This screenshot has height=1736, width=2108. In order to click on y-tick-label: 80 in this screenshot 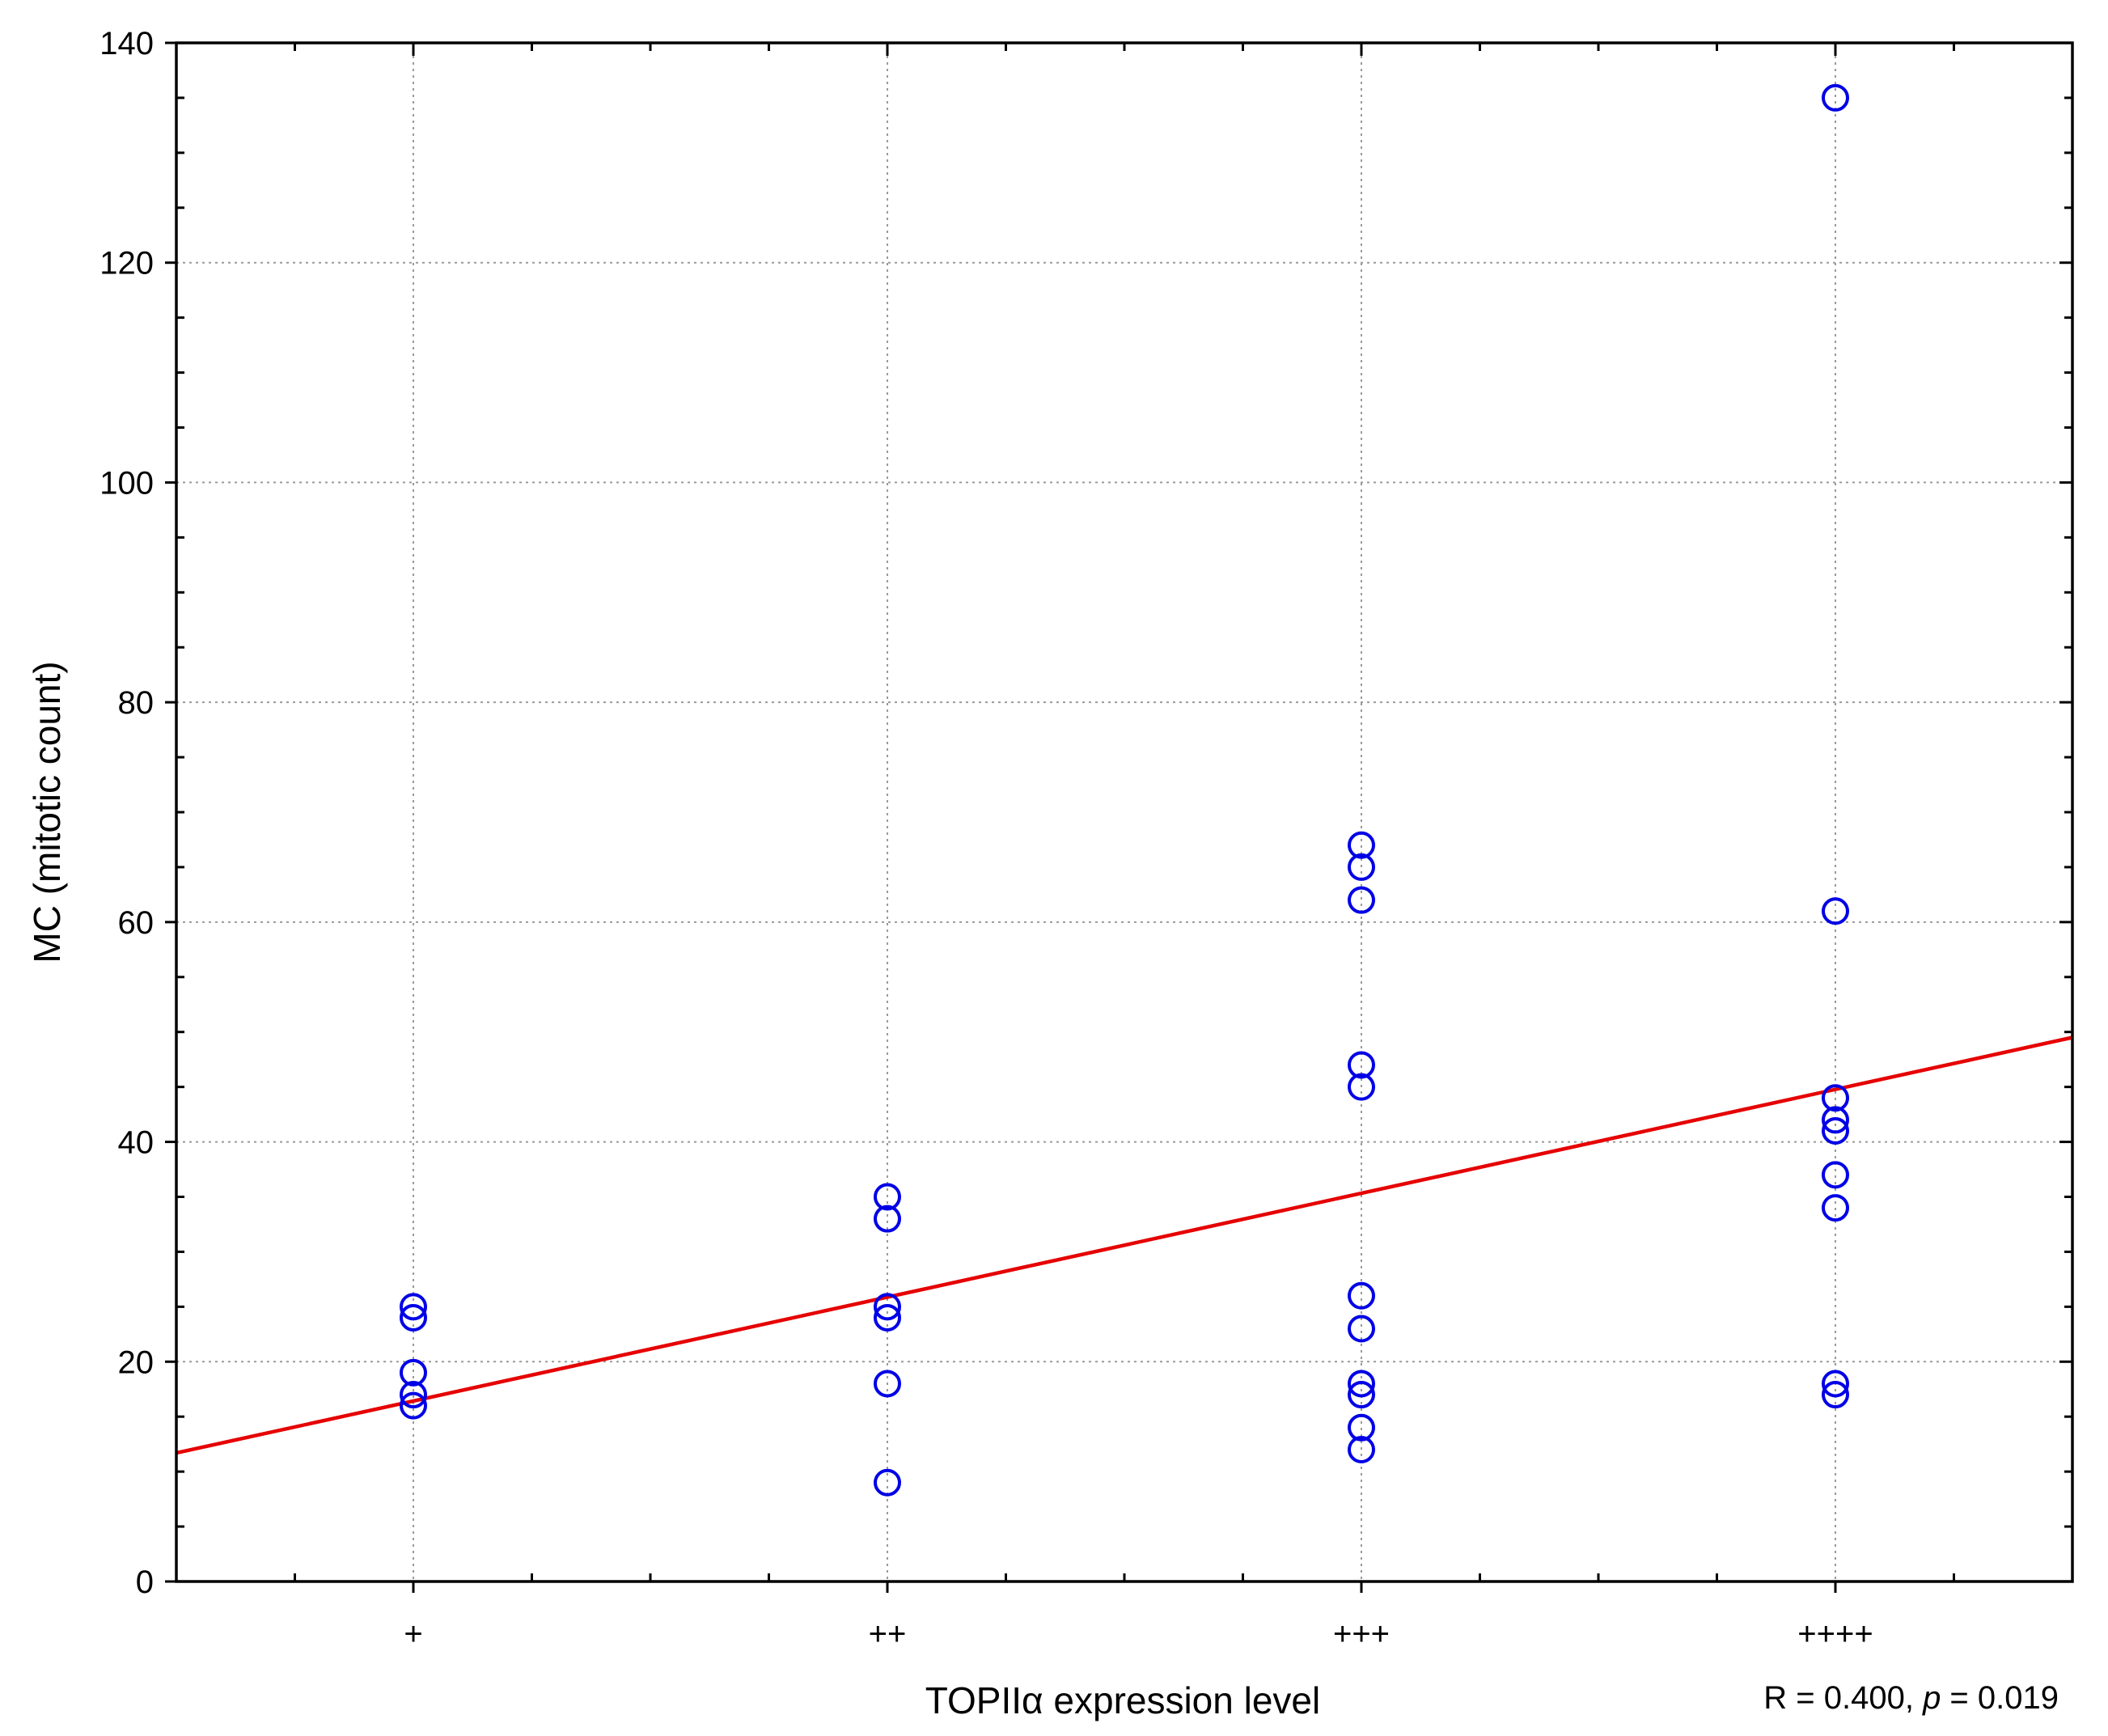, I will do `click(136, 703)`.